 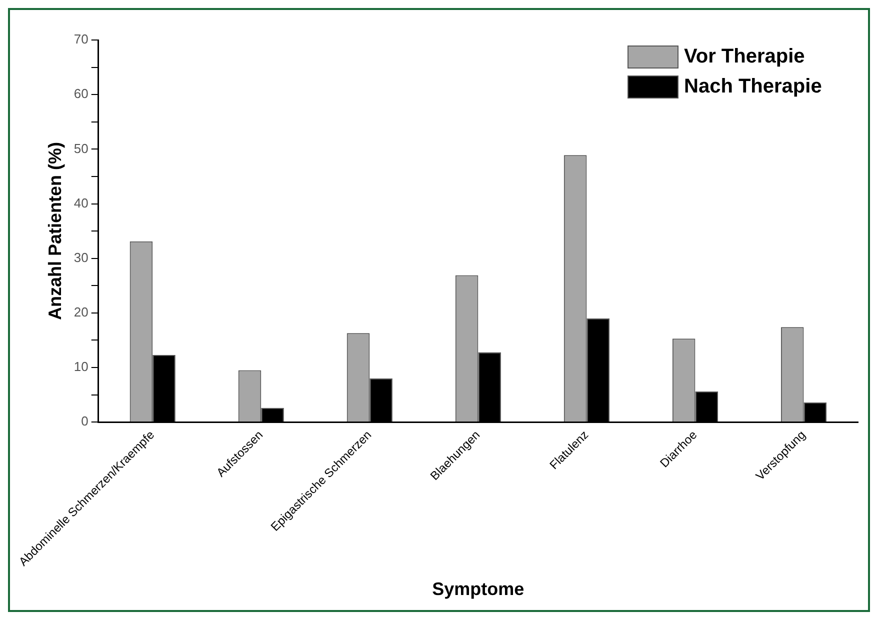 I want to click on y-axis-title: Anzahl Patienten (%), so click(x=55, y=231).